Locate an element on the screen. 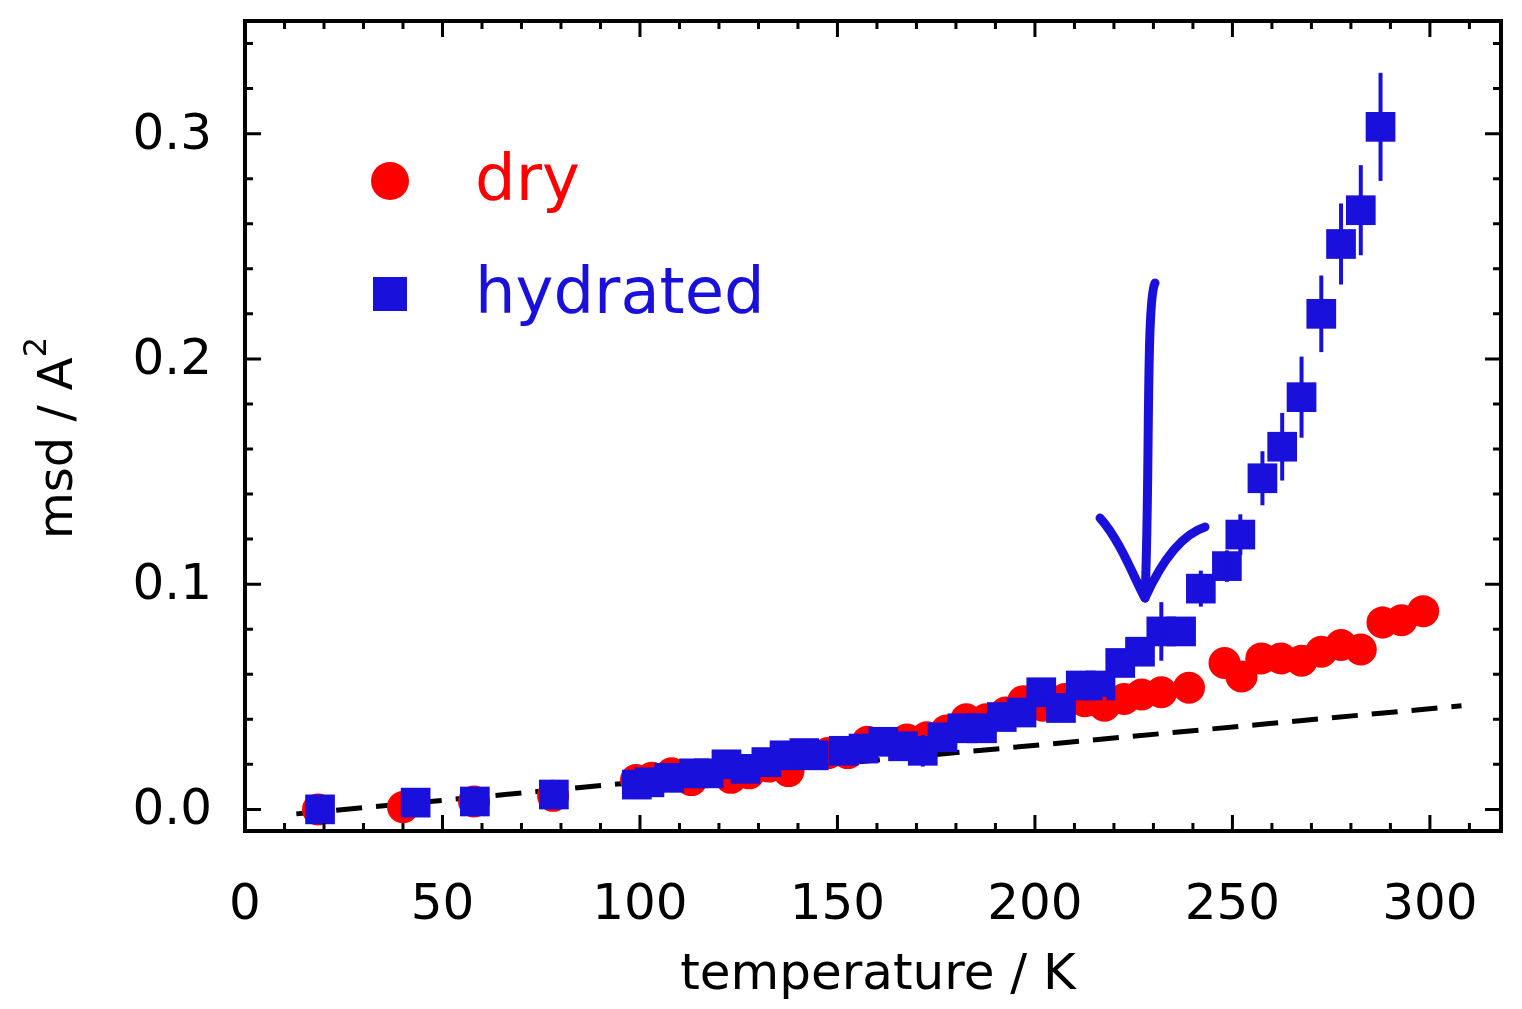 The height and width of the screenshot is (1009, 1522). x-tick-label: 250 is located at coordinates (1232, 901).